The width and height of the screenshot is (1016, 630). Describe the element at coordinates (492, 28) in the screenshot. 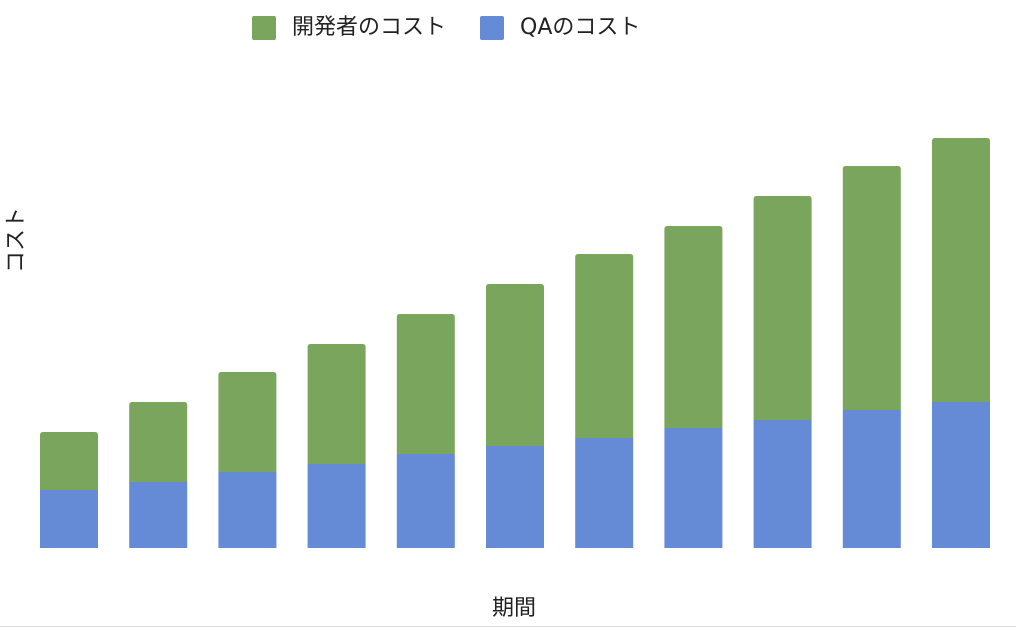

I see `legend-swatch-qa-cost` at that location.